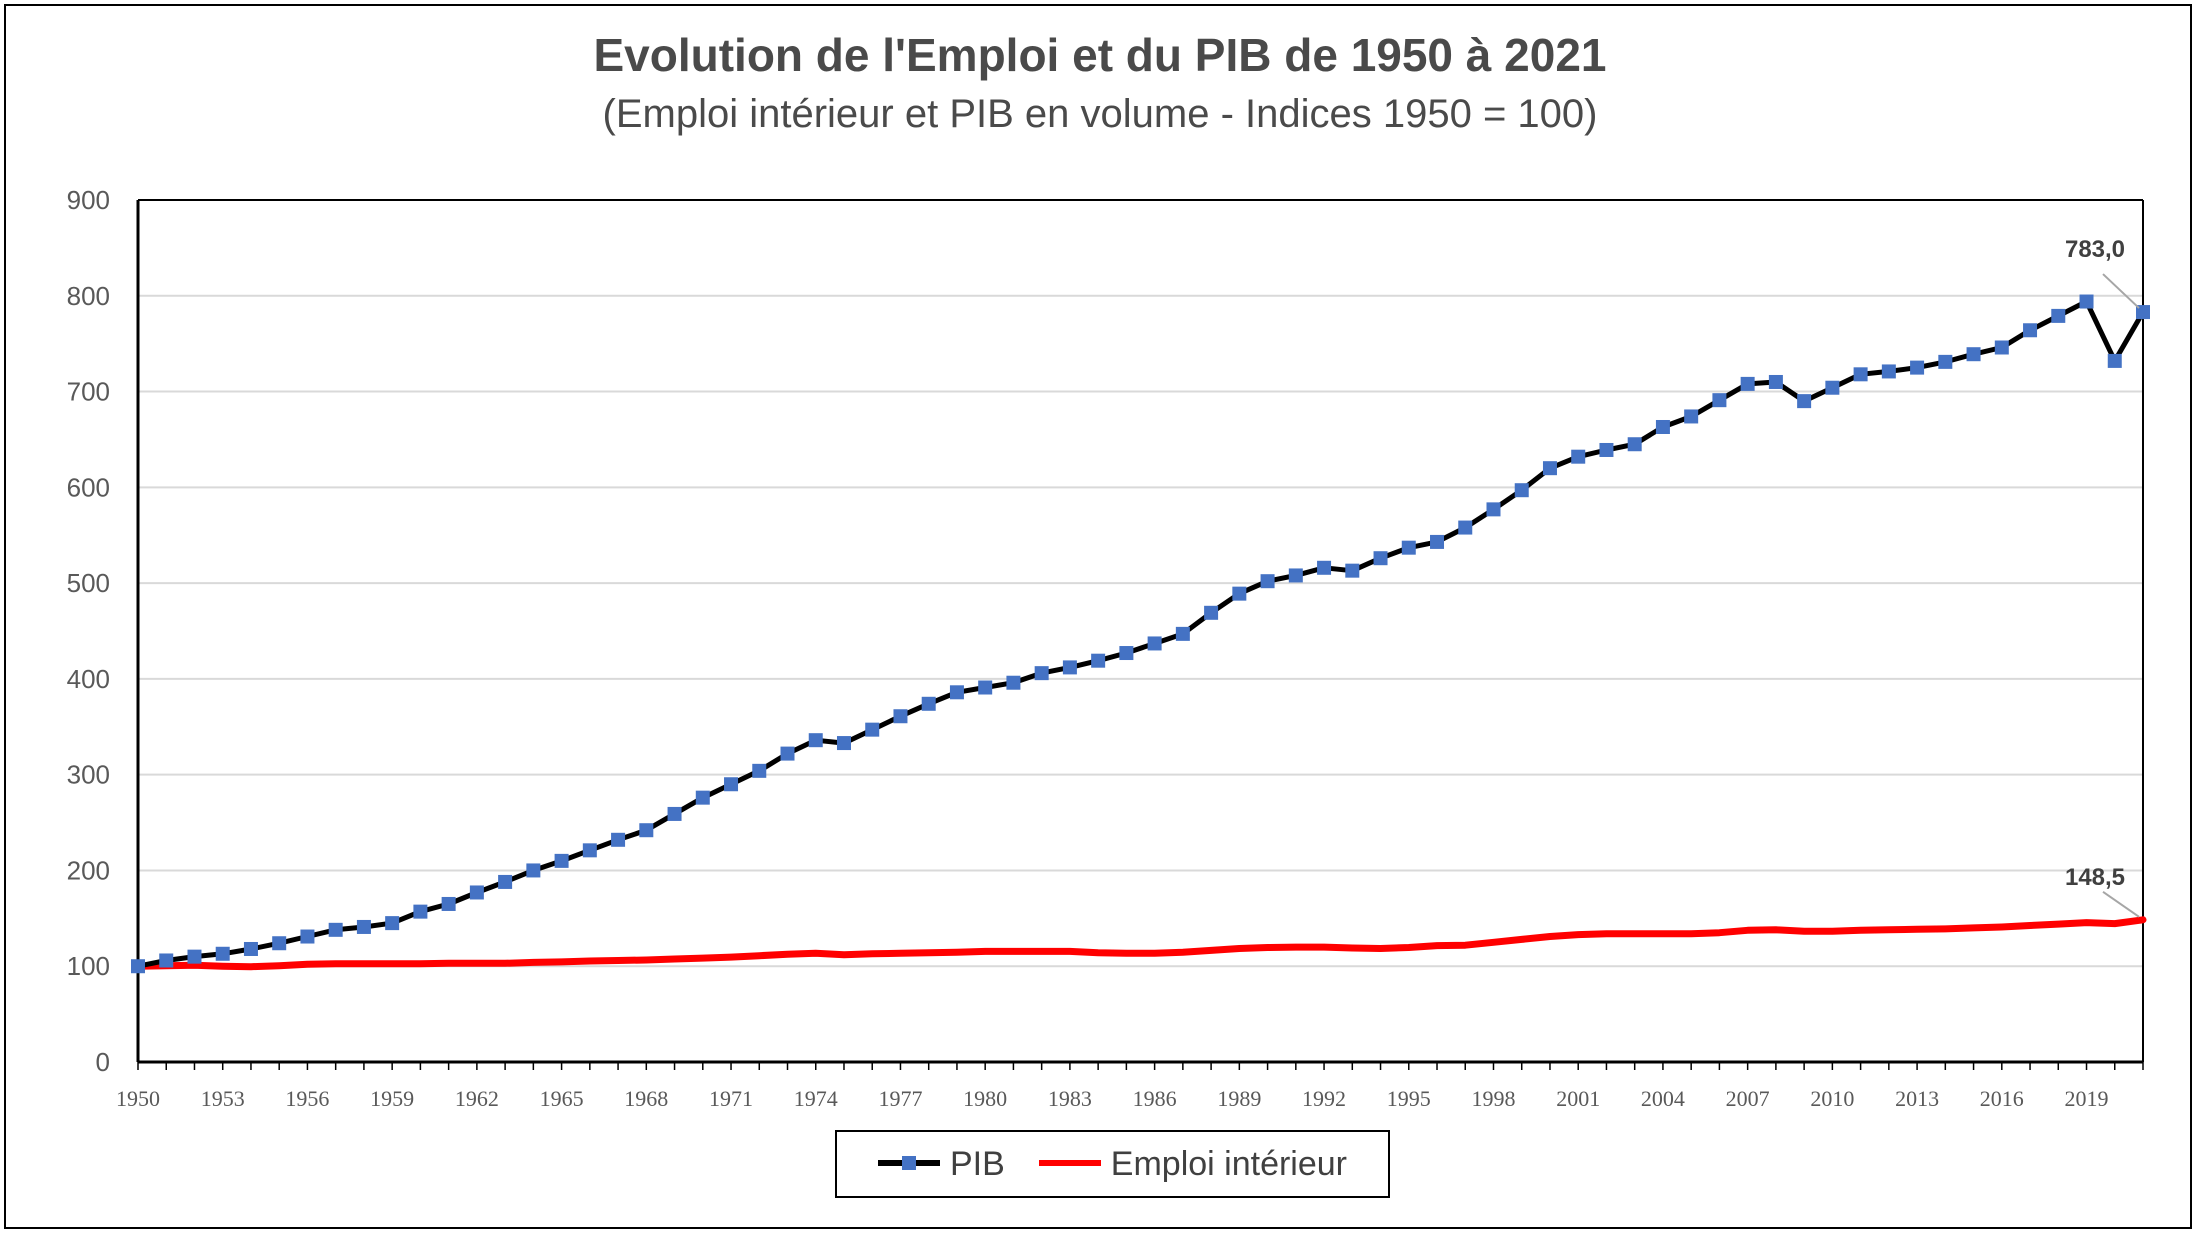 The width and height of the screenshot is (2200, 1237). What do you see at coordinates (88, 870) in the screenshot?
I see `y-tick-label: 200` at bounding box center [88, 870].